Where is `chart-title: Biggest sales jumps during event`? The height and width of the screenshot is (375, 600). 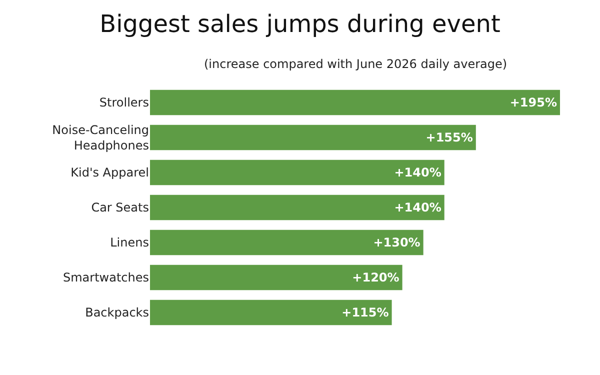
chart-title: Biggest sales jumps during event is located at coordinates (300, 24).